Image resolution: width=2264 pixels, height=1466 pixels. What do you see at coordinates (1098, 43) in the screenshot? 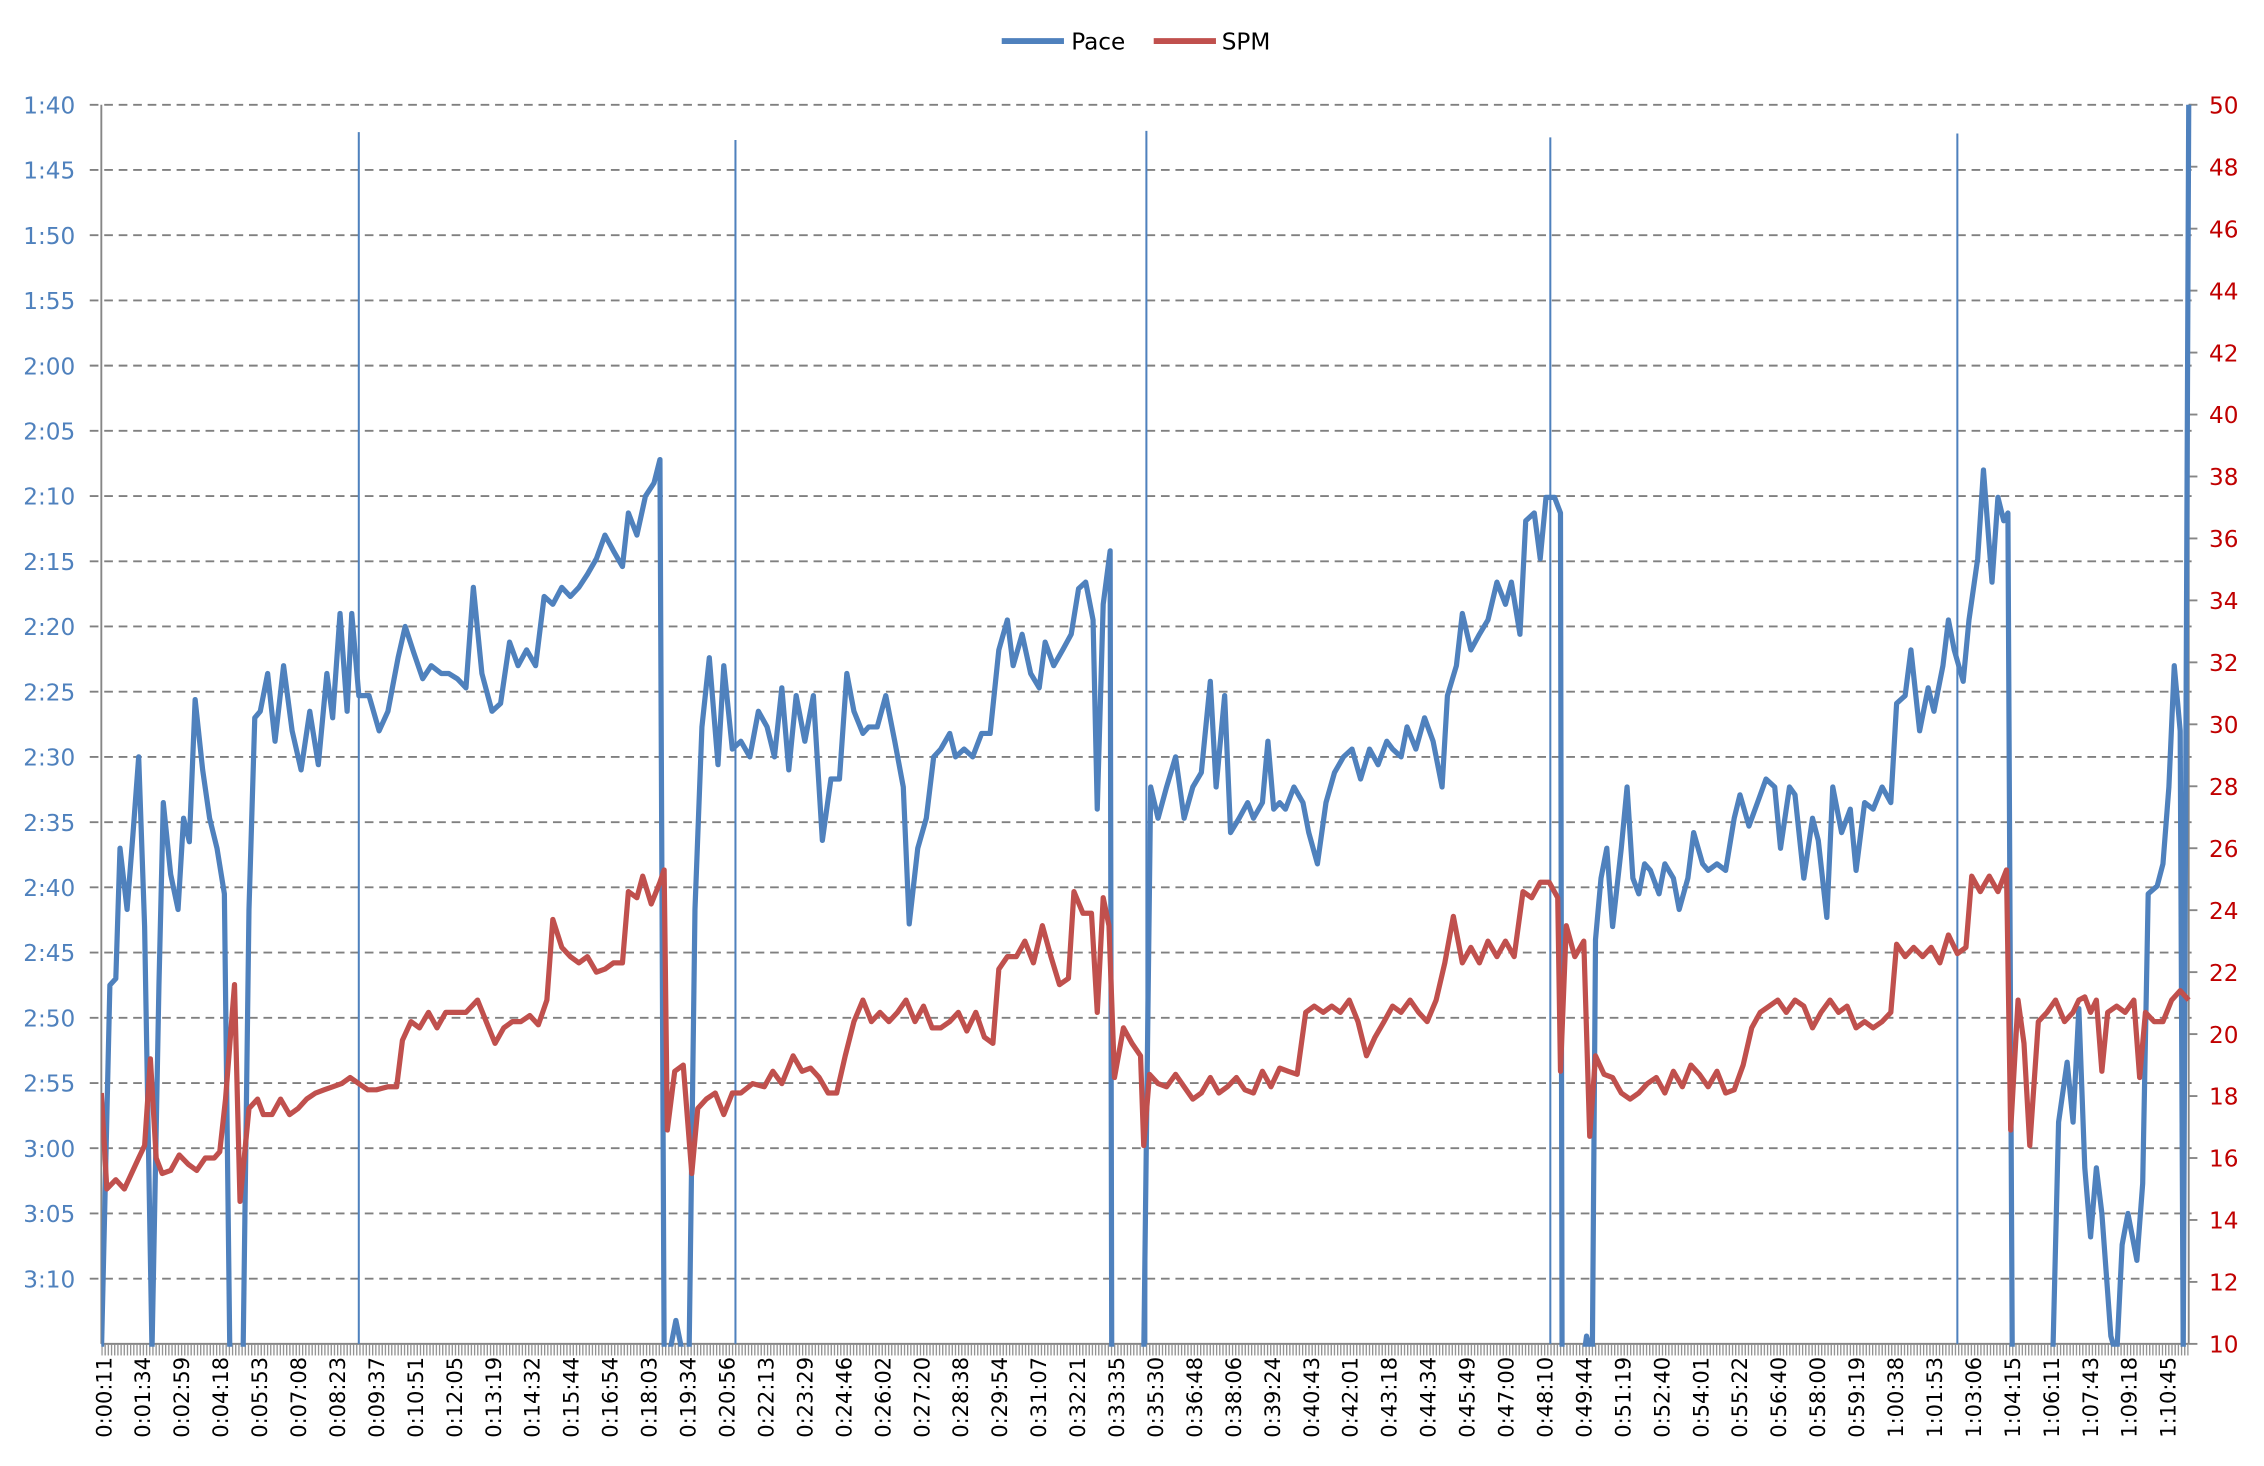
I see `legend-pace-label: Pace` at bounding box center [1098, 43].